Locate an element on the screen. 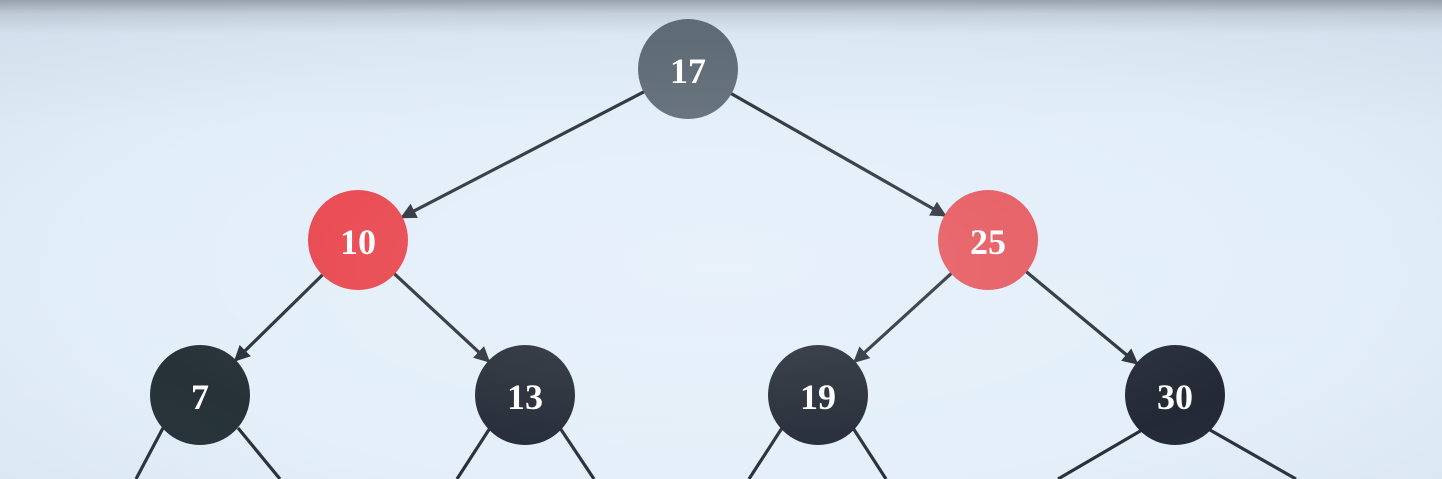 This screenshot has height=479, width=1442. edge-stubs is located at coordinates (715, 452).